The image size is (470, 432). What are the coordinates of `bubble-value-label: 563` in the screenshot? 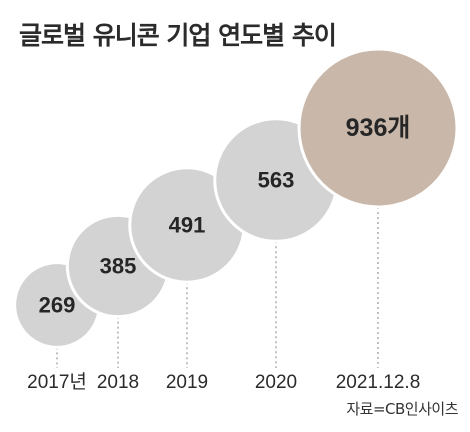 It's located at (276, 180).